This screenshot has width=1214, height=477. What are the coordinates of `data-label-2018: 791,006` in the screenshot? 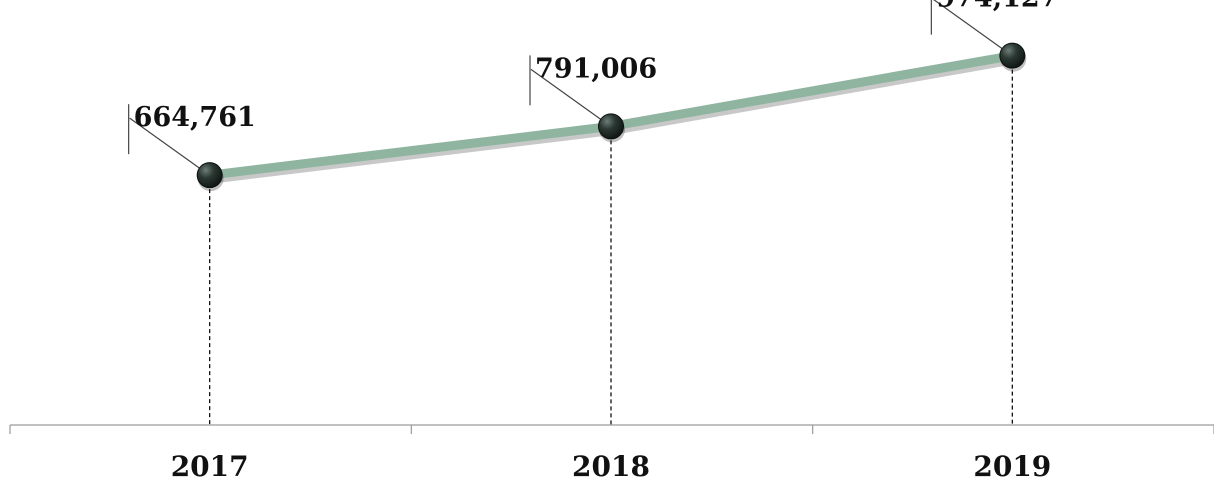 It's located at (596, 68).